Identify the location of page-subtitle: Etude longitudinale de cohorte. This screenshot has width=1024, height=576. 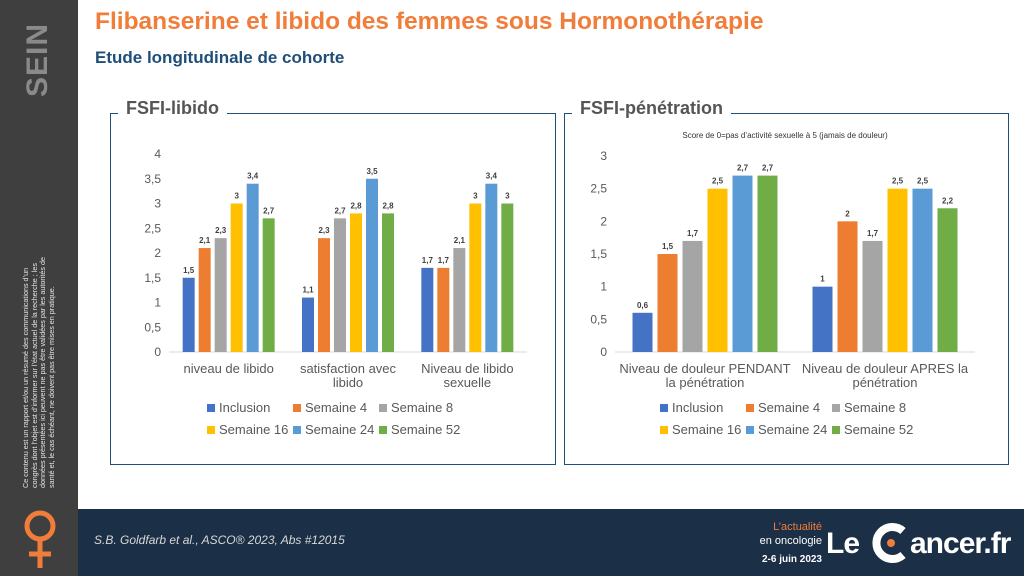
(220, 57).